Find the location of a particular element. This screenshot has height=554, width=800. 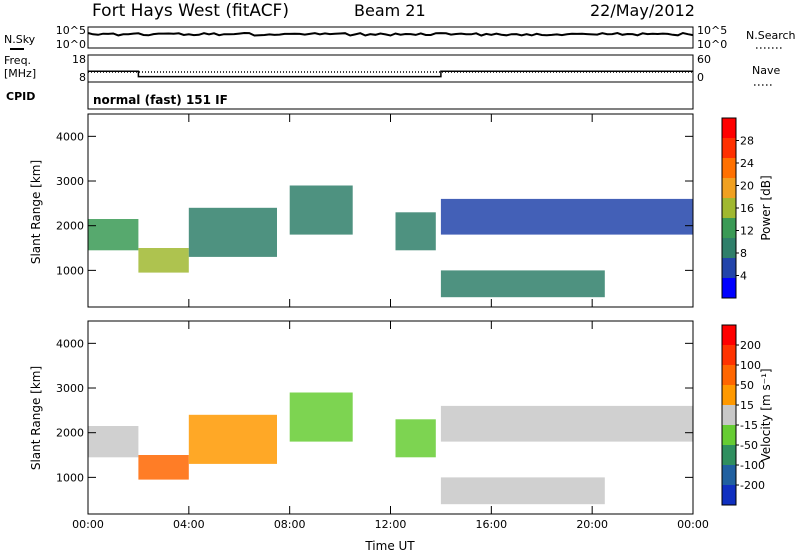

velocity-cbar-label-0: 200 is located at coordinates (750, 345).